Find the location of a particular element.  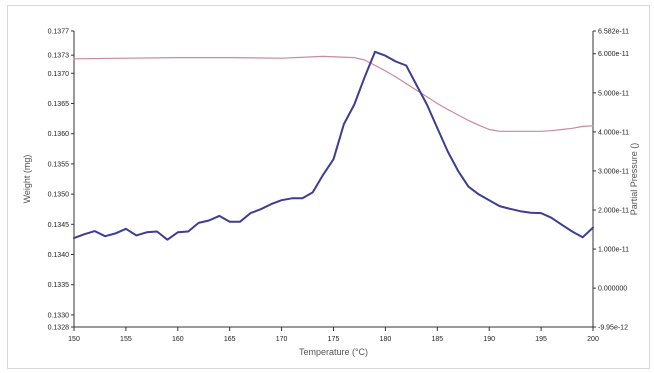

right-y-tick-label: 0.000000 is located at coordinates (612, 289).